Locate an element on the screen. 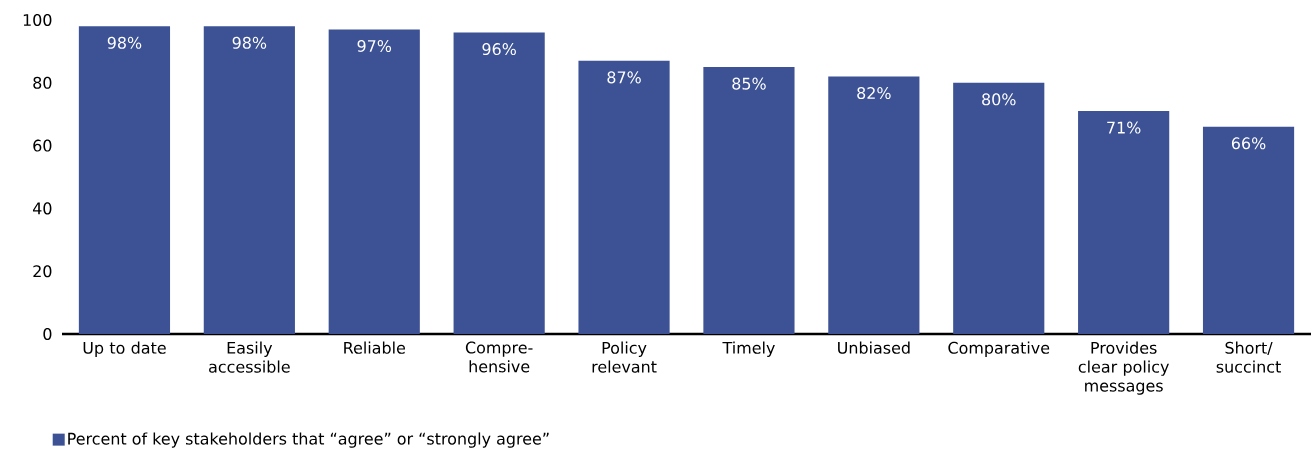 The width and height of the screenshot is (1311, 454). data-label: 97% is located at coordinates (374, 45).